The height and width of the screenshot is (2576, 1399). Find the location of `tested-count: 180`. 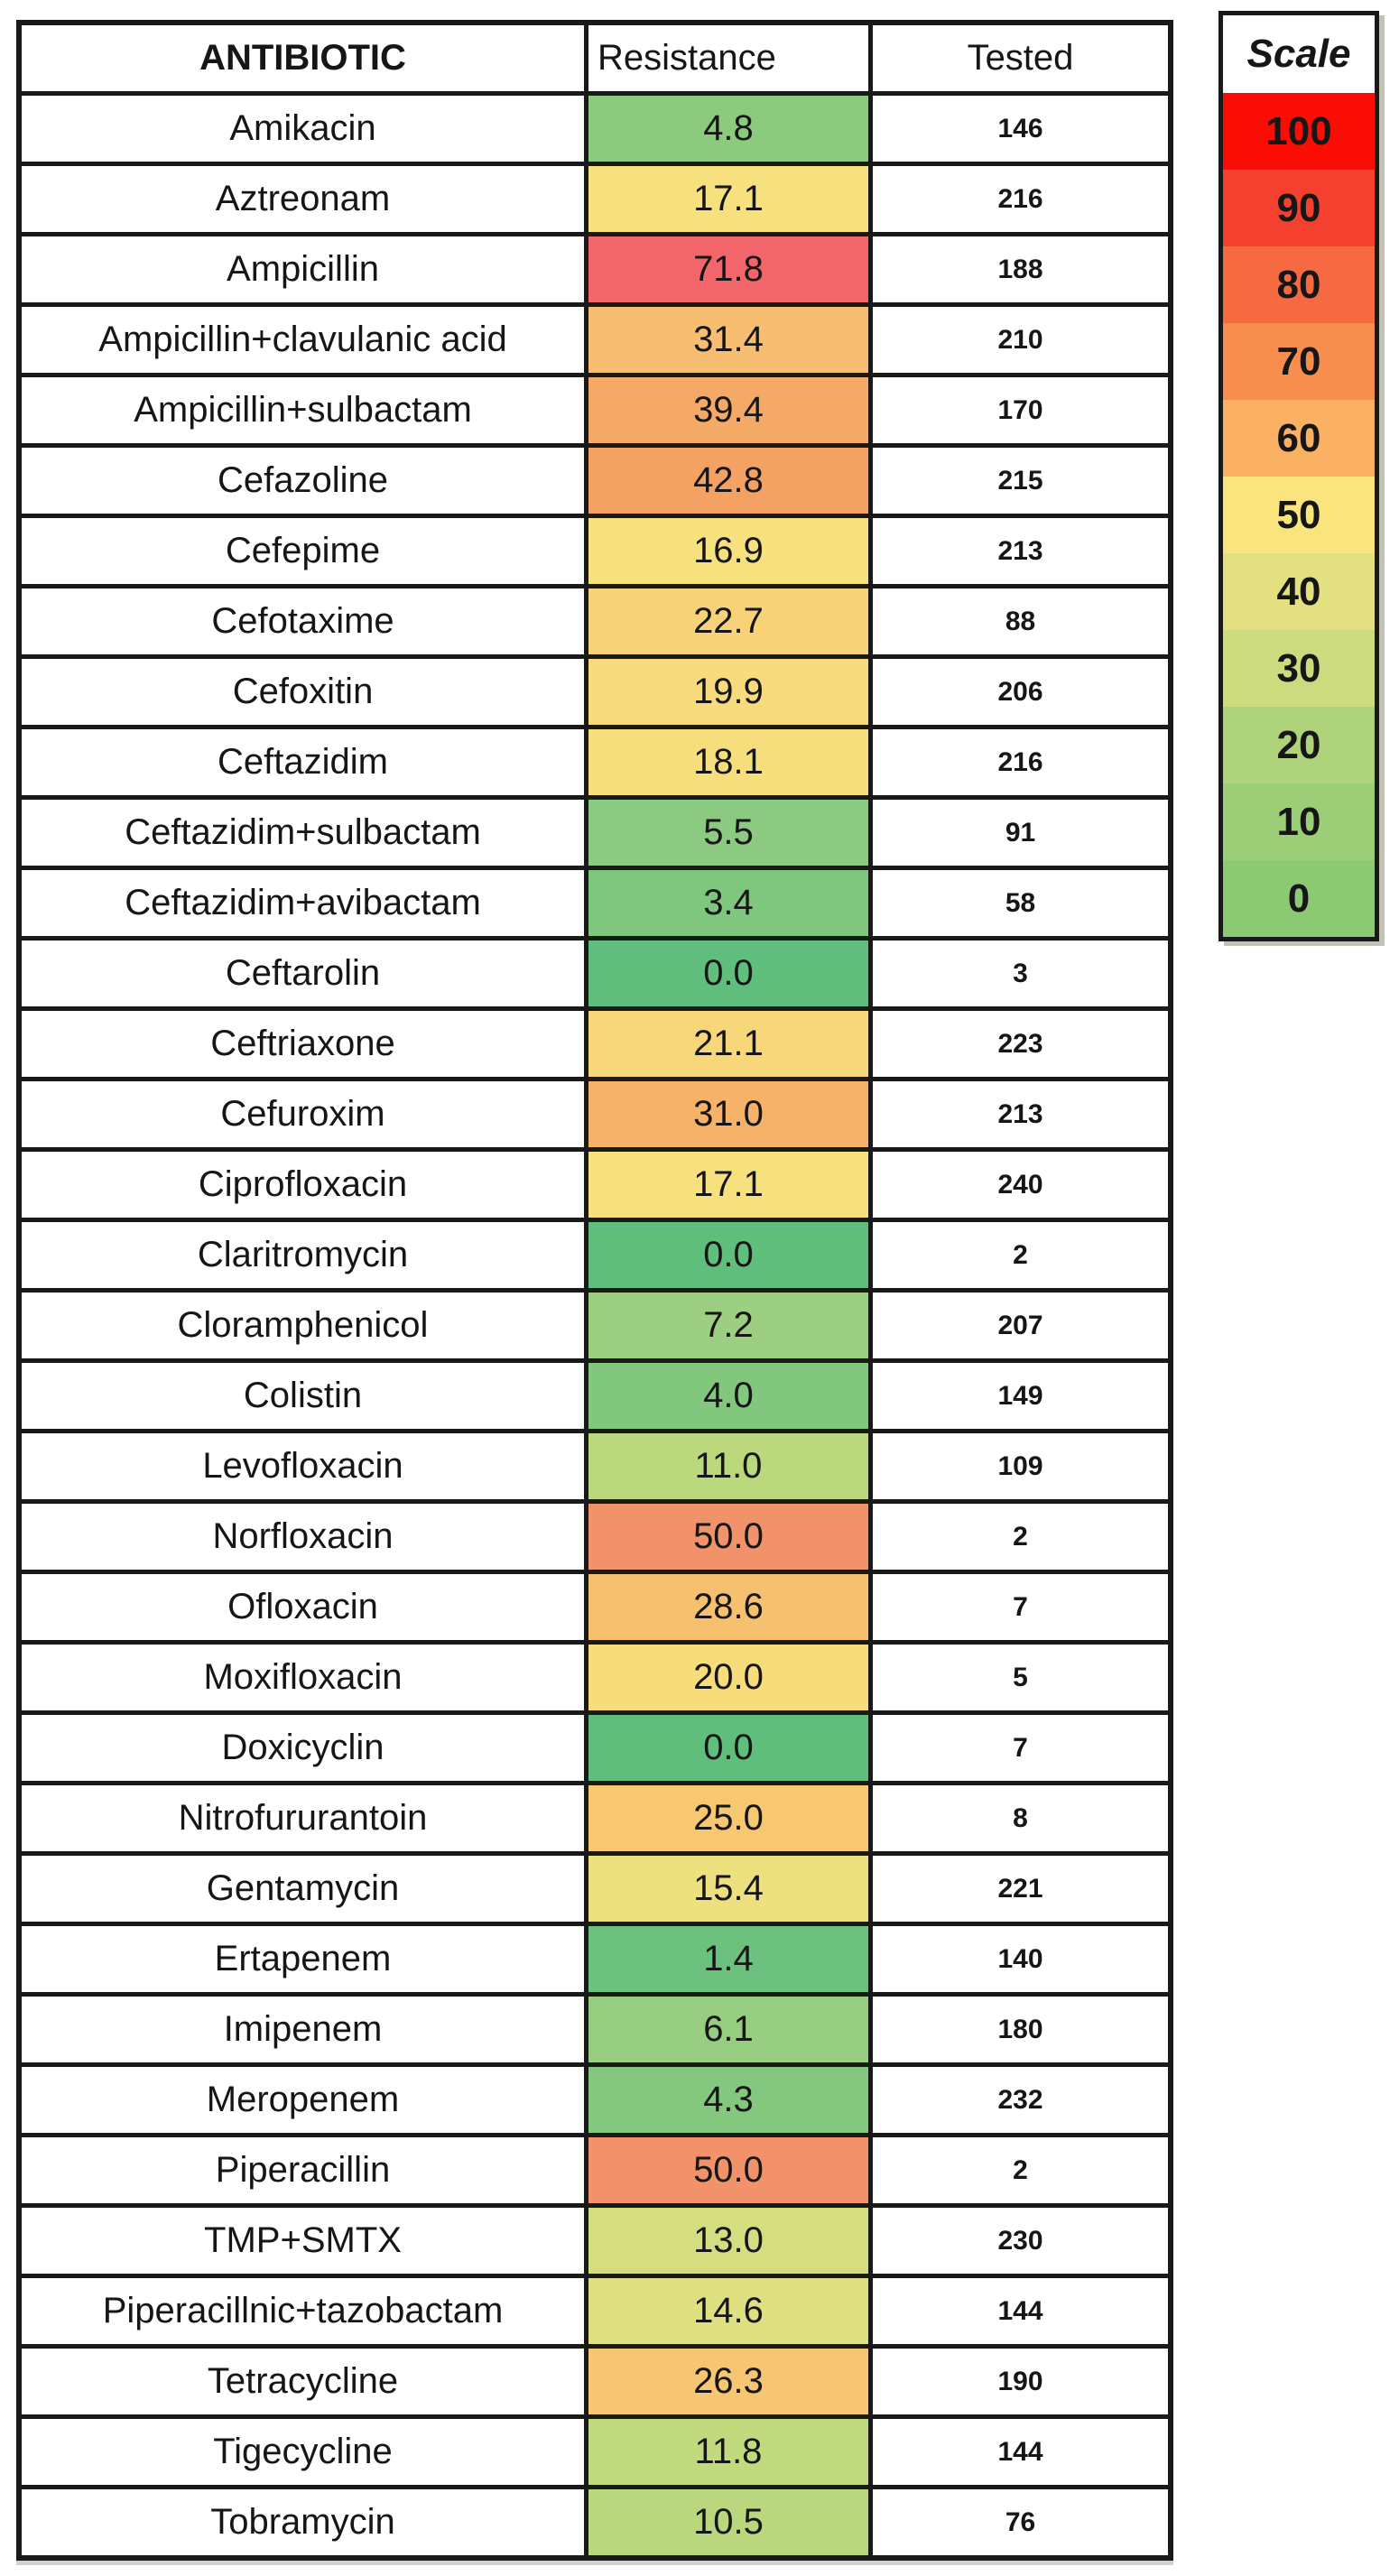

tested-count: 180 is located at coordinates (1020, 2029).